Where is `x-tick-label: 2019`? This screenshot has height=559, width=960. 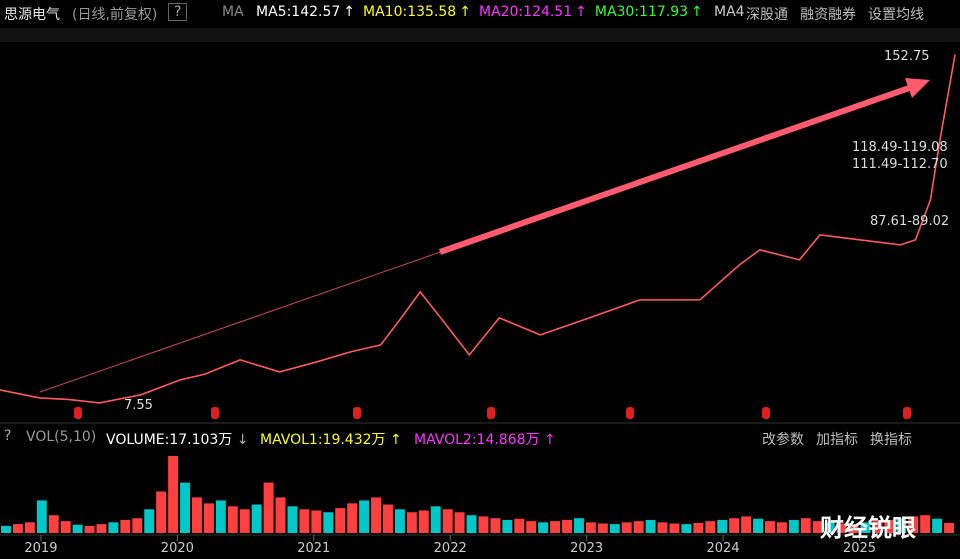
x-tick-label: 2019 is located at coordinates (40, 548).